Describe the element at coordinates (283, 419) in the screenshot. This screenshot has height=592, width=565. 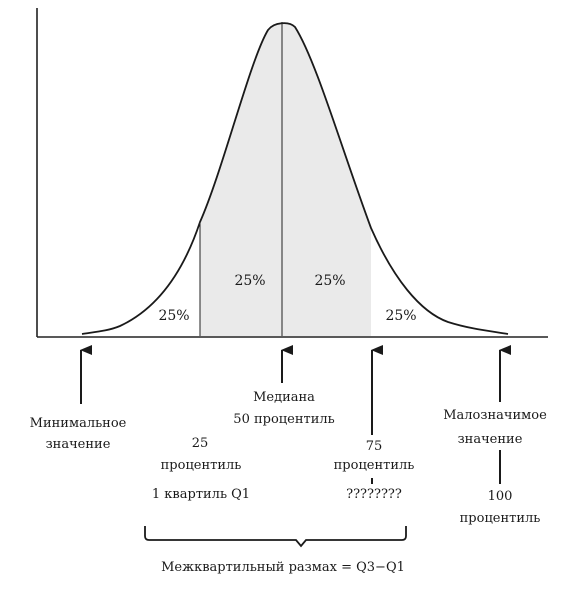
I see `median-label-line2: 50 процентиль` at that location.